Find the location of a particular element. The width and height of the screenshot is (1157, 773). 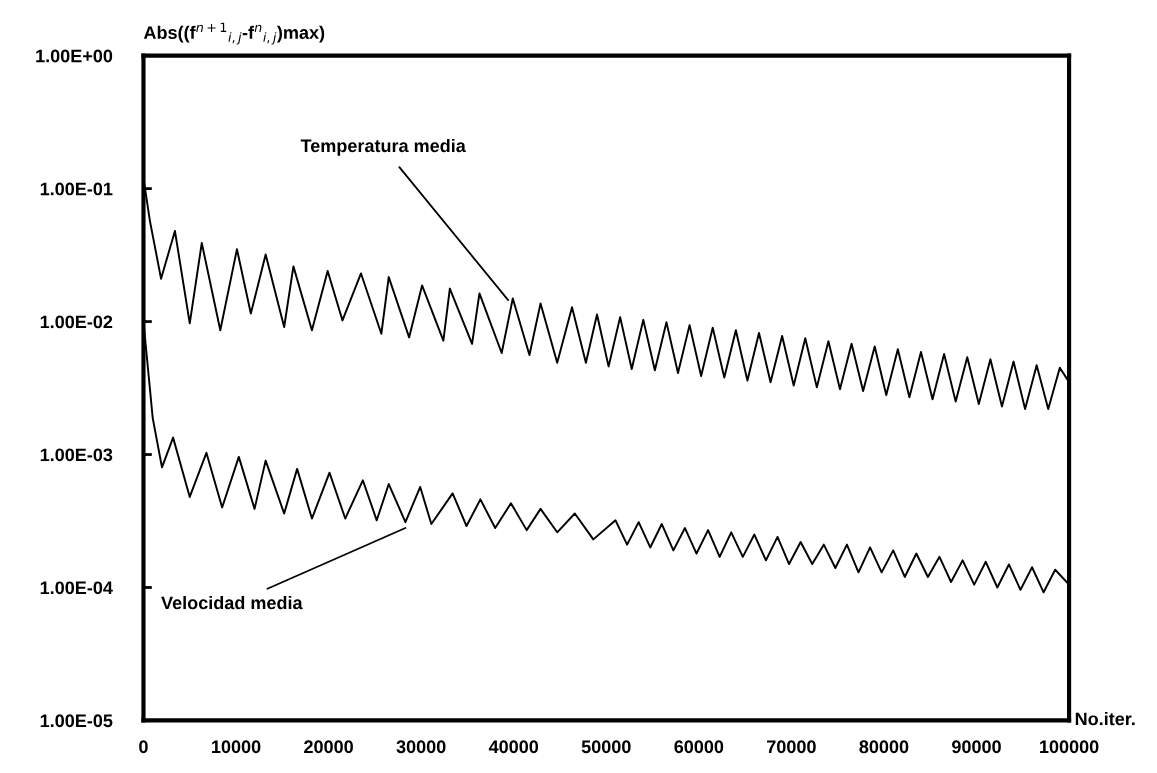

x-tick-label: 0 is located at coordinates (143, 747).